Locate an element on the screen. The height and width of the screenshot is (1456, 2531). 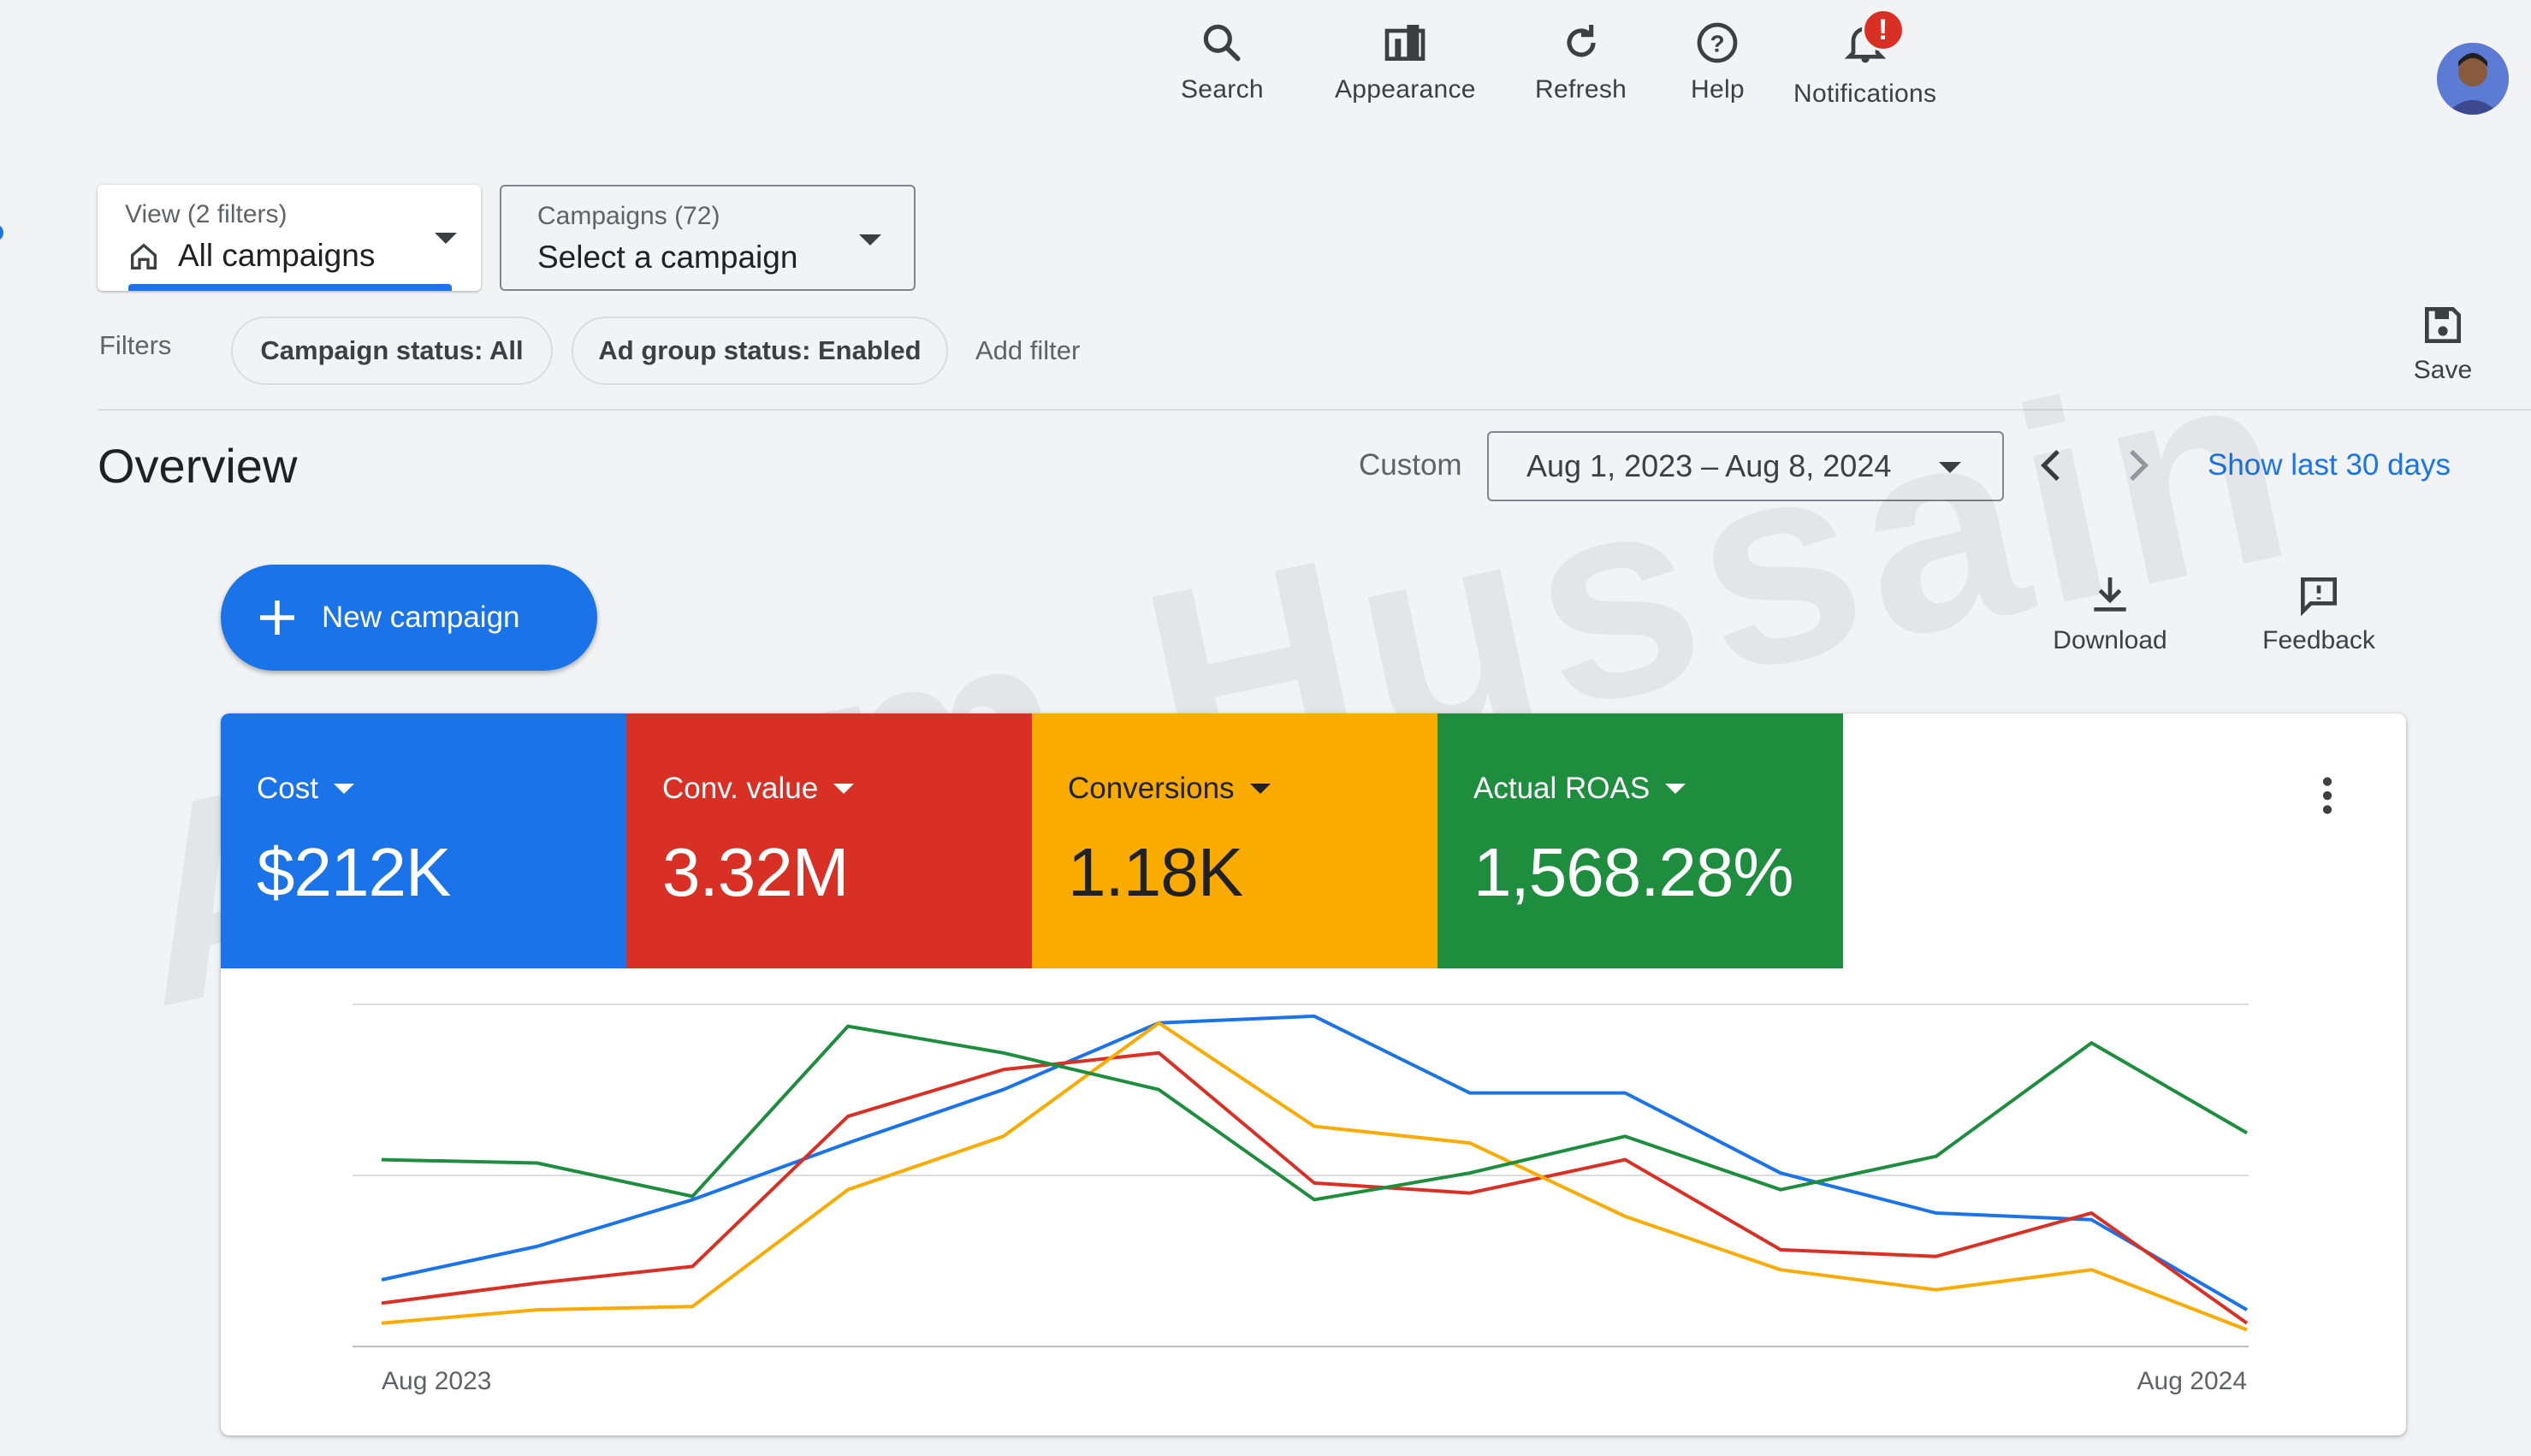
show-last-30-days-link: Show last 30 days is located at coordinates (2330, 465).